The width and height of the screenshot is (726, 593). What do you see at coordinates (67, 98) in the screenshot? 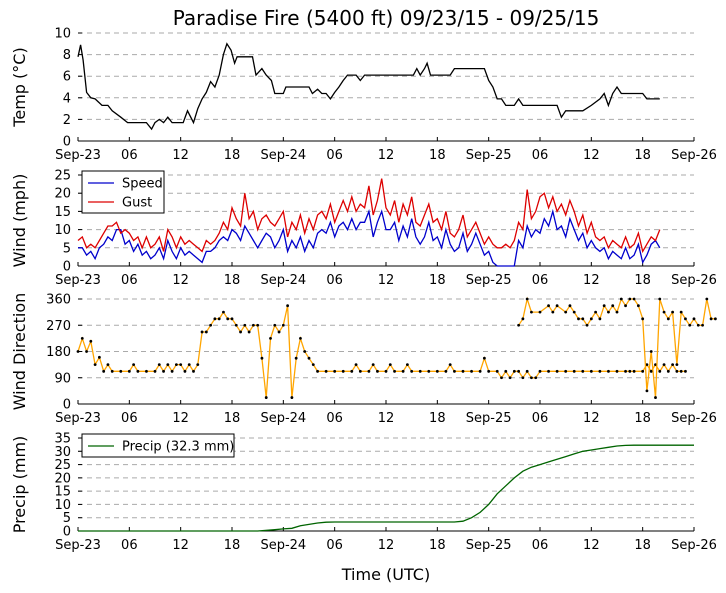
I see `y-tick-label: 4` at bounding box center [67, 98].